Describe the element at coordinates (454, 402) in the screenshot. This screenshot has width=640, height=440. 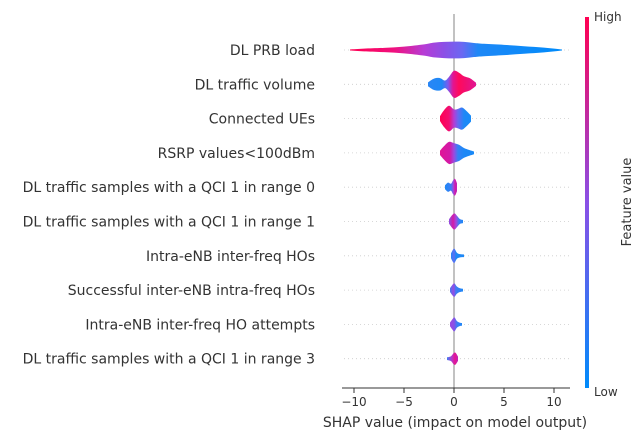
I see `x-tick-label: 0` at that location.